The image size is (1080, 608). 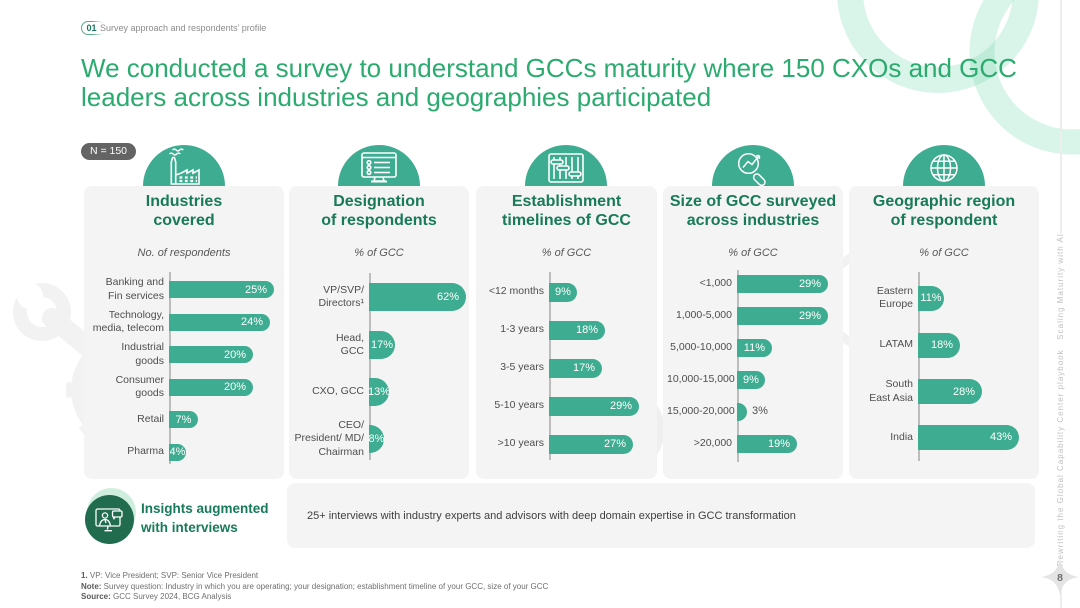 I want to click on svg-text: 8, so click(x=1060, y=578).